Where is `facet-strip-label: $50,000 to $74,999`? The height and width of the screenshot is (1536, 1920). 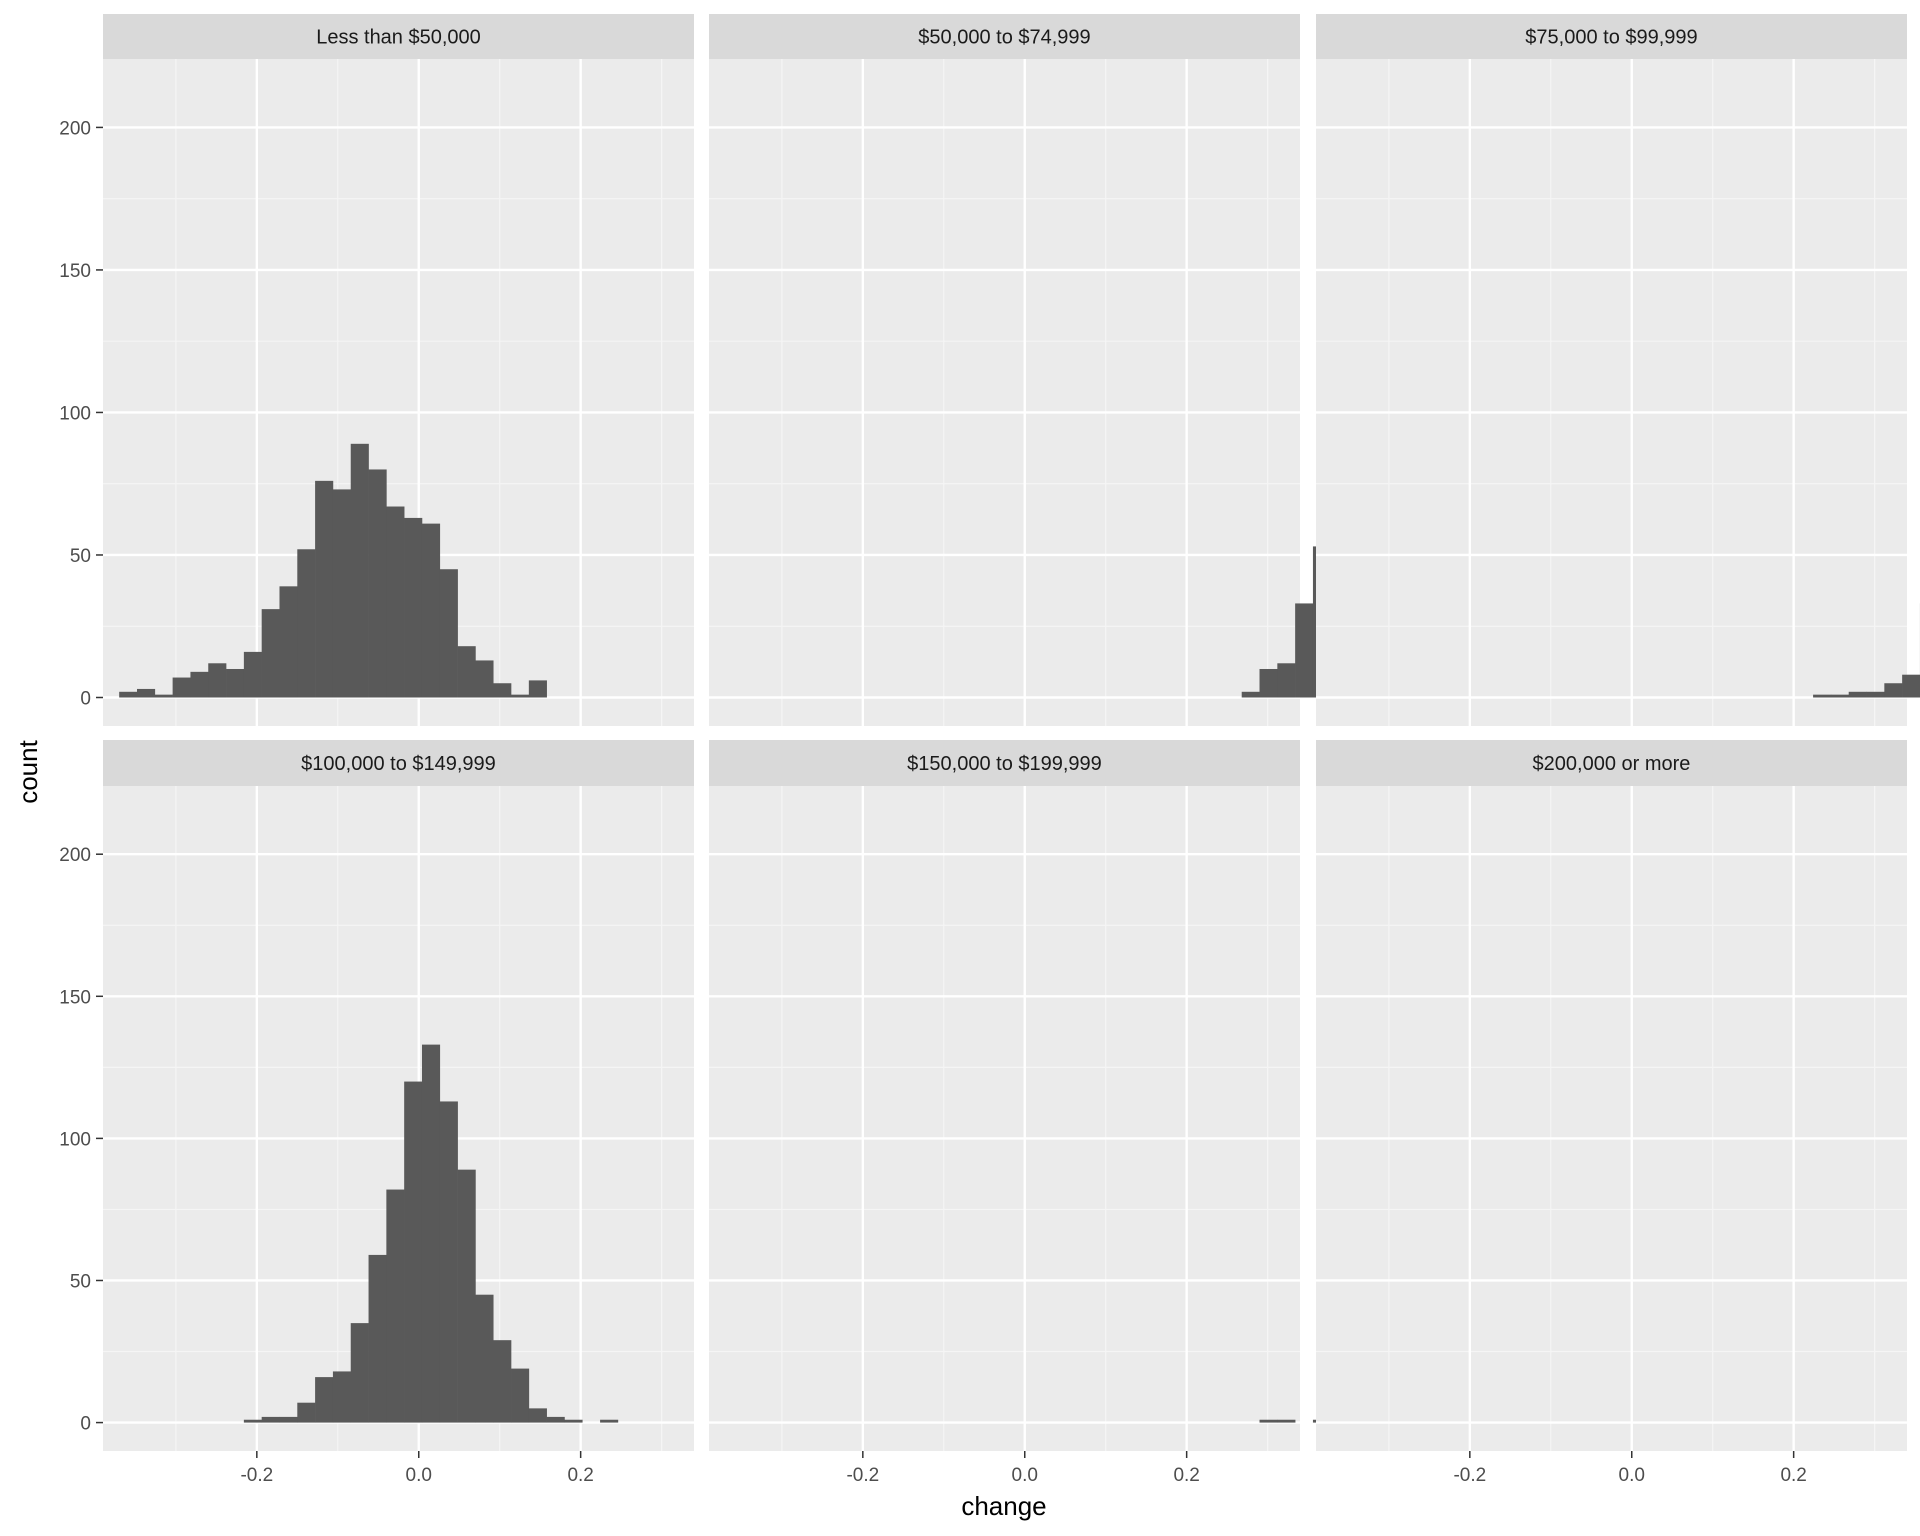
facet-strip-label: $50,000 to $74,999 is located at coordinates (1004, 38).